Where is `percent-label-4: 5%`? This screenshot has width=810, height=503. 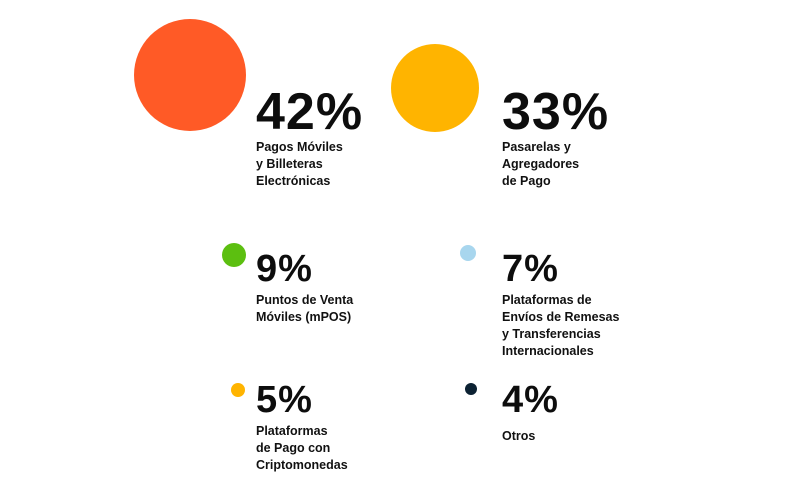
percent-label-4: 5% is located at coordinates (284, 400).